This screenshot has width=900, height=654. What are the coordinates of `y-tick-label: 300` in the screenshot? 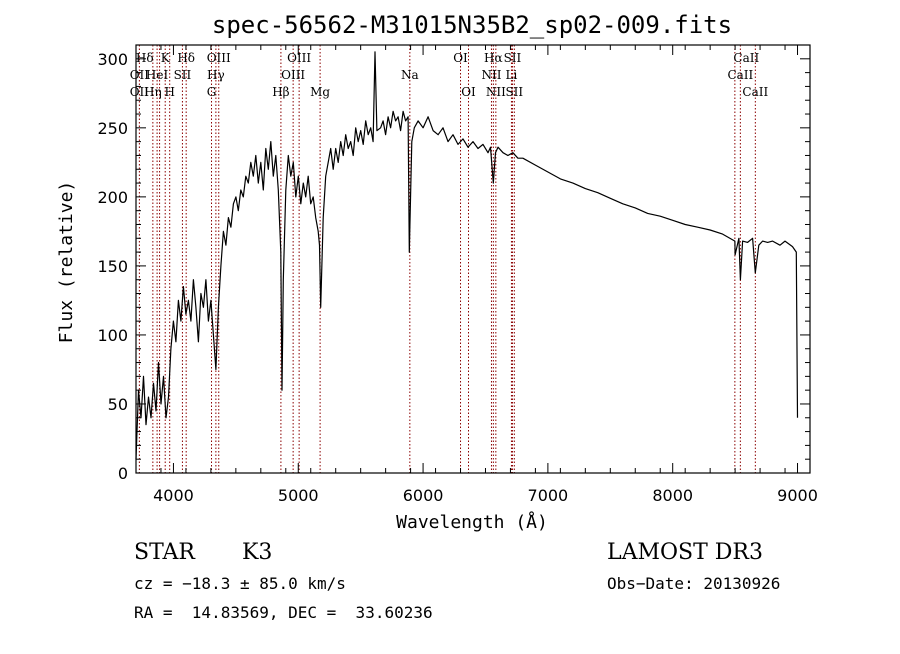 It's located at (112, 59).